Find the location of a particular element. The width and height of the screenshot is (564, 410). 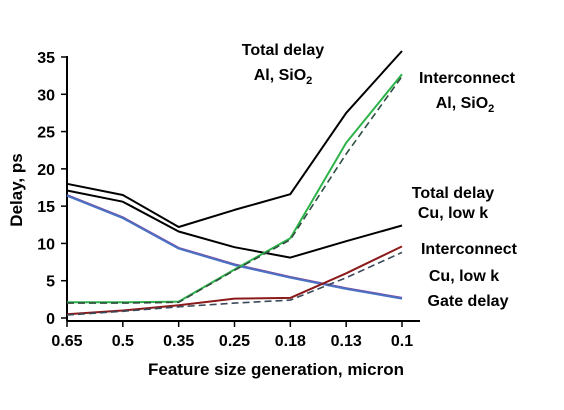

y-tick-label: 0 is located at coordinates (50, 319).